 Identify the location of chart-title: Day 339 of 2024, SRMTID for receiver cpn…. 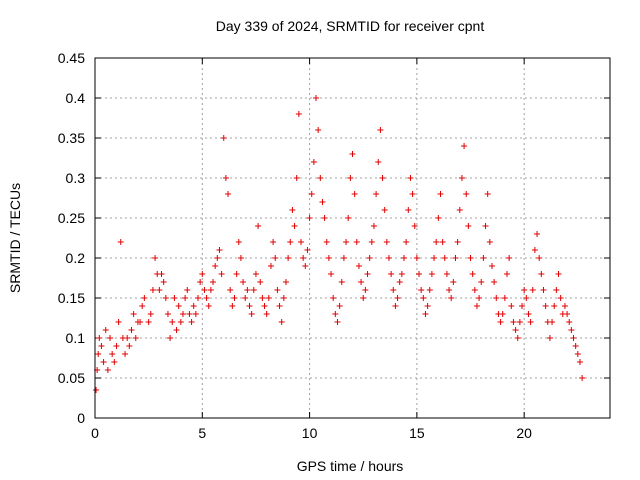
(350, 26).